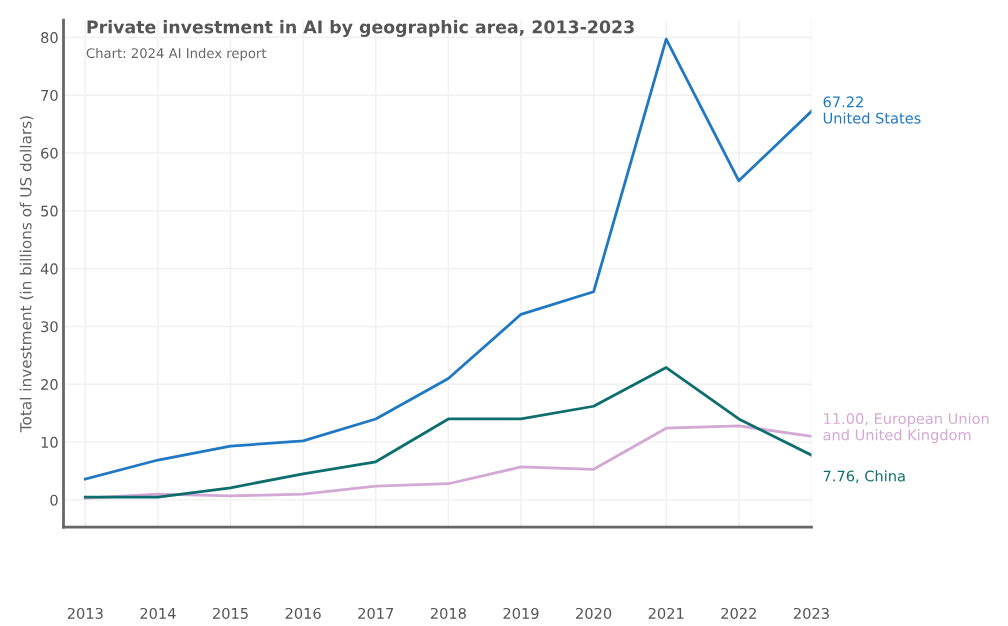  Describe the element at coordinates (49, 442) in the screenshot. I see `y-tick-label: 10` at that location.